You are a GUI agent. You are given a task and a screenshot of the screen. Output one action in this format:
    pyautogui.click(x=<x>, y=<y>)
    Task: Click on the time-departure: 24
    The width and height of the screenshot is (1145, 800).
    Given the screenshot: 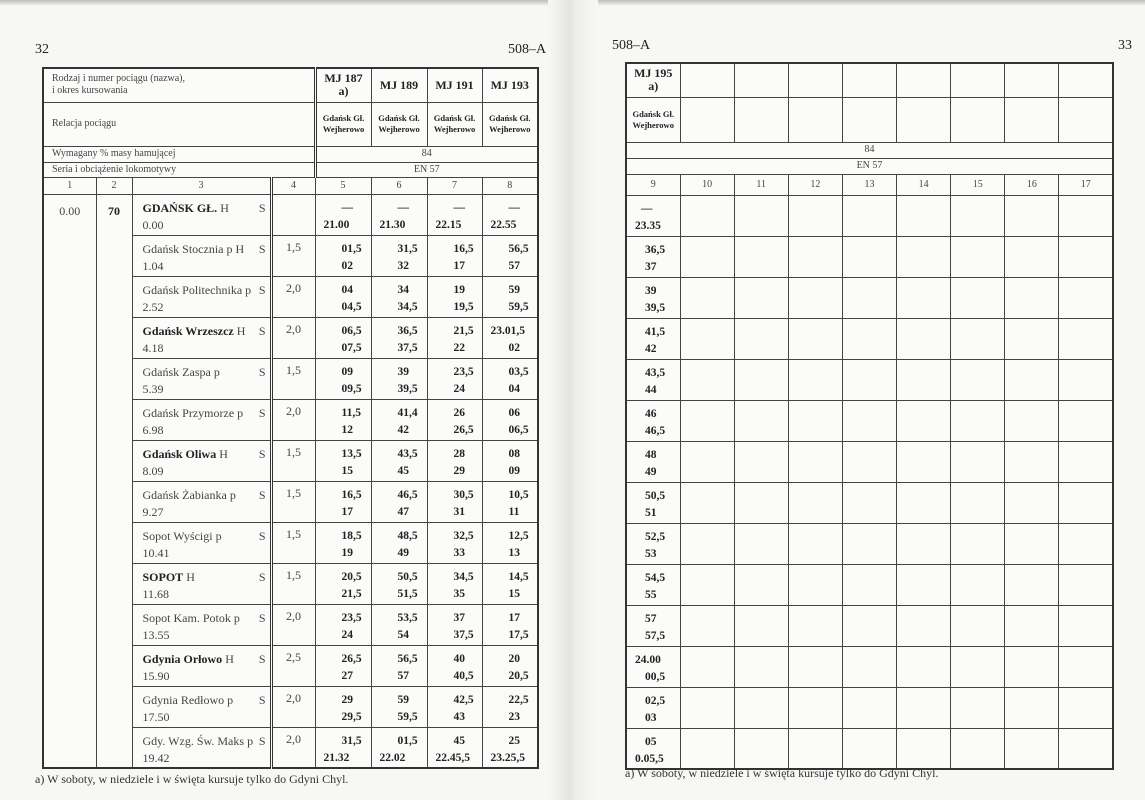 What is the action you would take?
    pyautogui.click(x=347, y=634)
    